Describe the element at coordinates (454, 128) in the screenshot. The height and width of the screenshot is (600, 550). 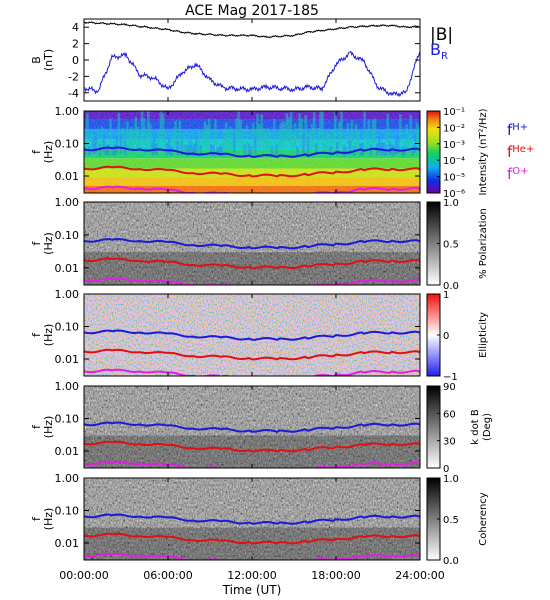
I see `colorbar-tick-label: 10⁻²` at that location.